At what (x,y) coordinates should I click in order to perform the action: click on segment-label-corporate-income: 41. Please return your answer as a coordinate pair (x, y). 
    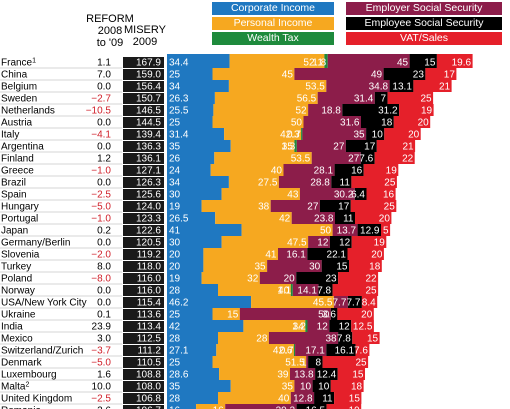
    Looking at the image, I should click on (175, 231).